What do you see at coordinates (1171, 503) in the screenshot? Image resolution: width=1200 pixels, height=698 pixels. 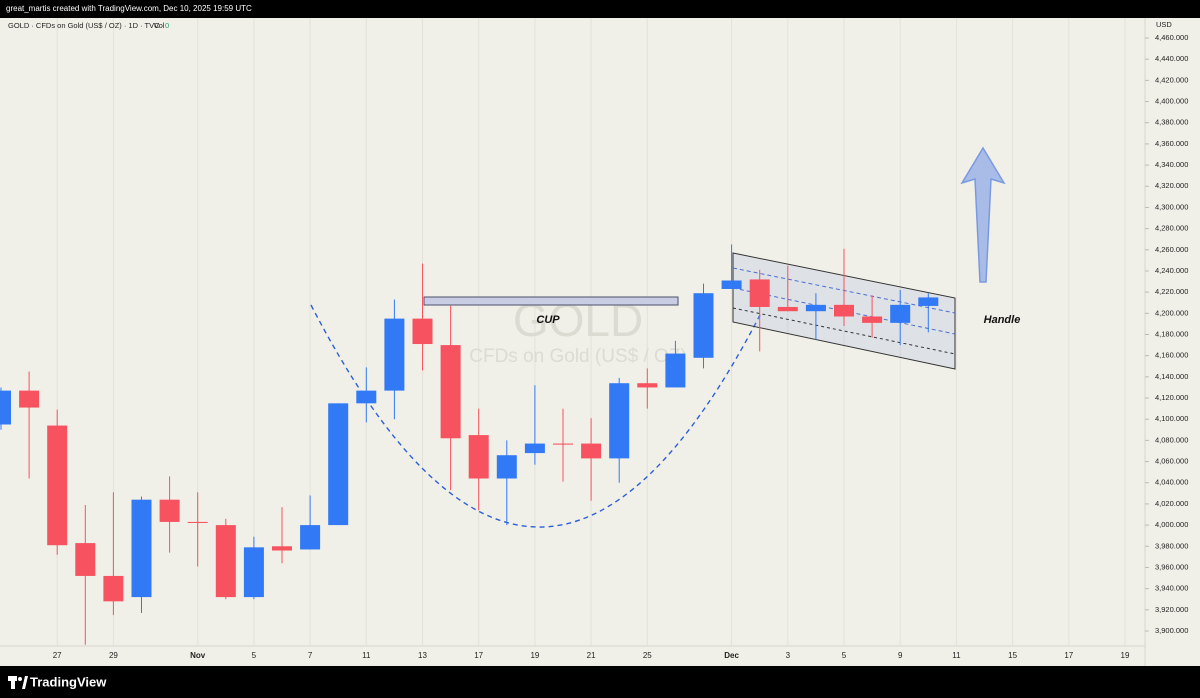 I see `y-tick-label: 4,020.000` at bounding box center [1171, 503].